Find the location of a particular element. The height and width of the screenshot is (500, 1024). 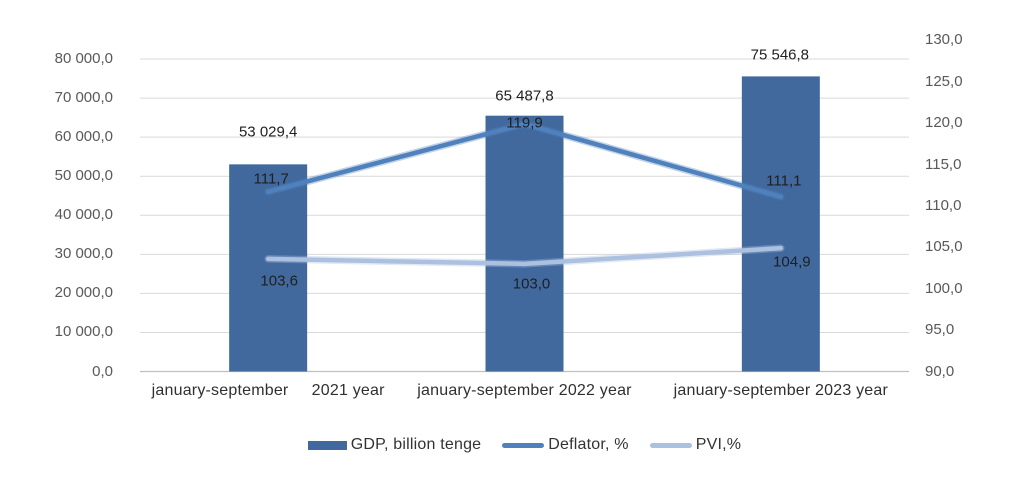

legend-item-pvi: PVI,% is located at coordinates (695, 445).